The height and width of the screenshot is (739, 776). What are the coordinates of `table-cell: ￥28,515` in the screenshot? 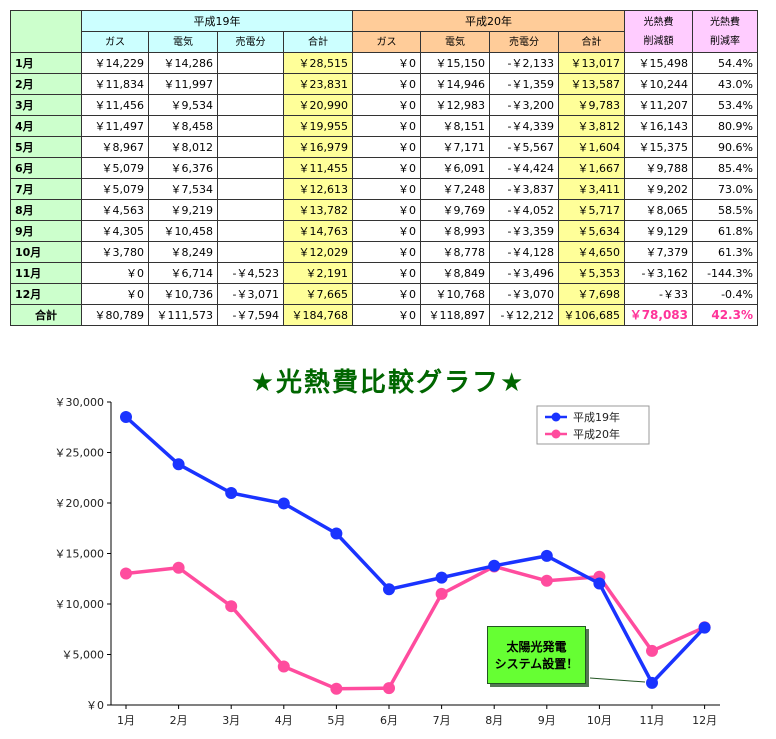 It's located at (318, 63).